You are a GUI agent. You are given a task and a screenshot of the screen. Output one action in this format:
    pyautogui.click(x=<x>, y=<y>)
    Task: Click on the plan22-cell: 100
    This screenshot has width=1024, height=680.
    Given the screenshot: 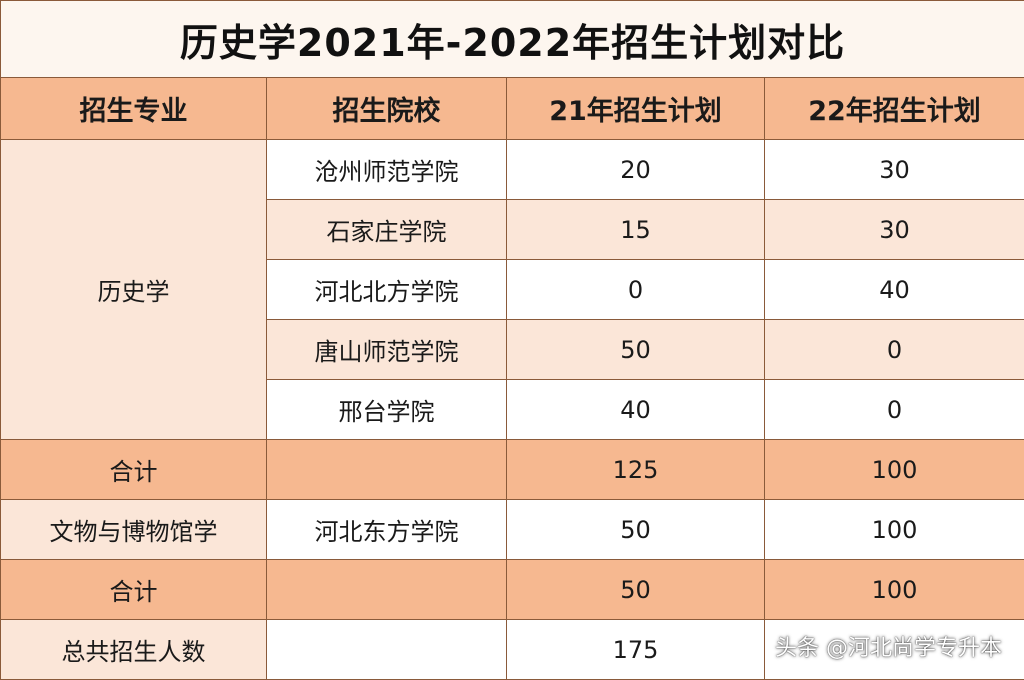 What is the action you would take?
    pyautogui.click(x=894, y=530)
    